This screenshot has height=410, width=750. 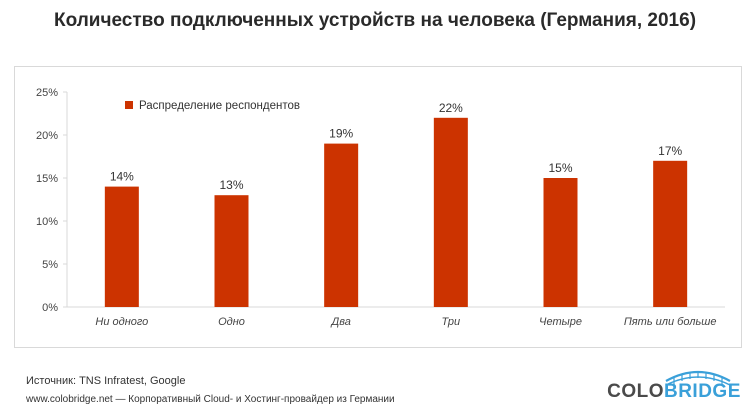 What do you see at coordinates (106, 381) in the screenshot?
I see `source-note: Источник: TNS Infratest, Google` at bounding box center [106, 381].